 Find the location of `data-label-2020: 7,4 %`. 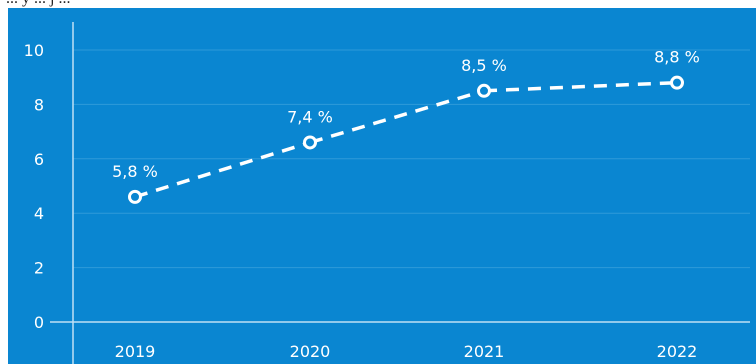

data-label-2020: 7,4 % is located at coordinates (310, 116).